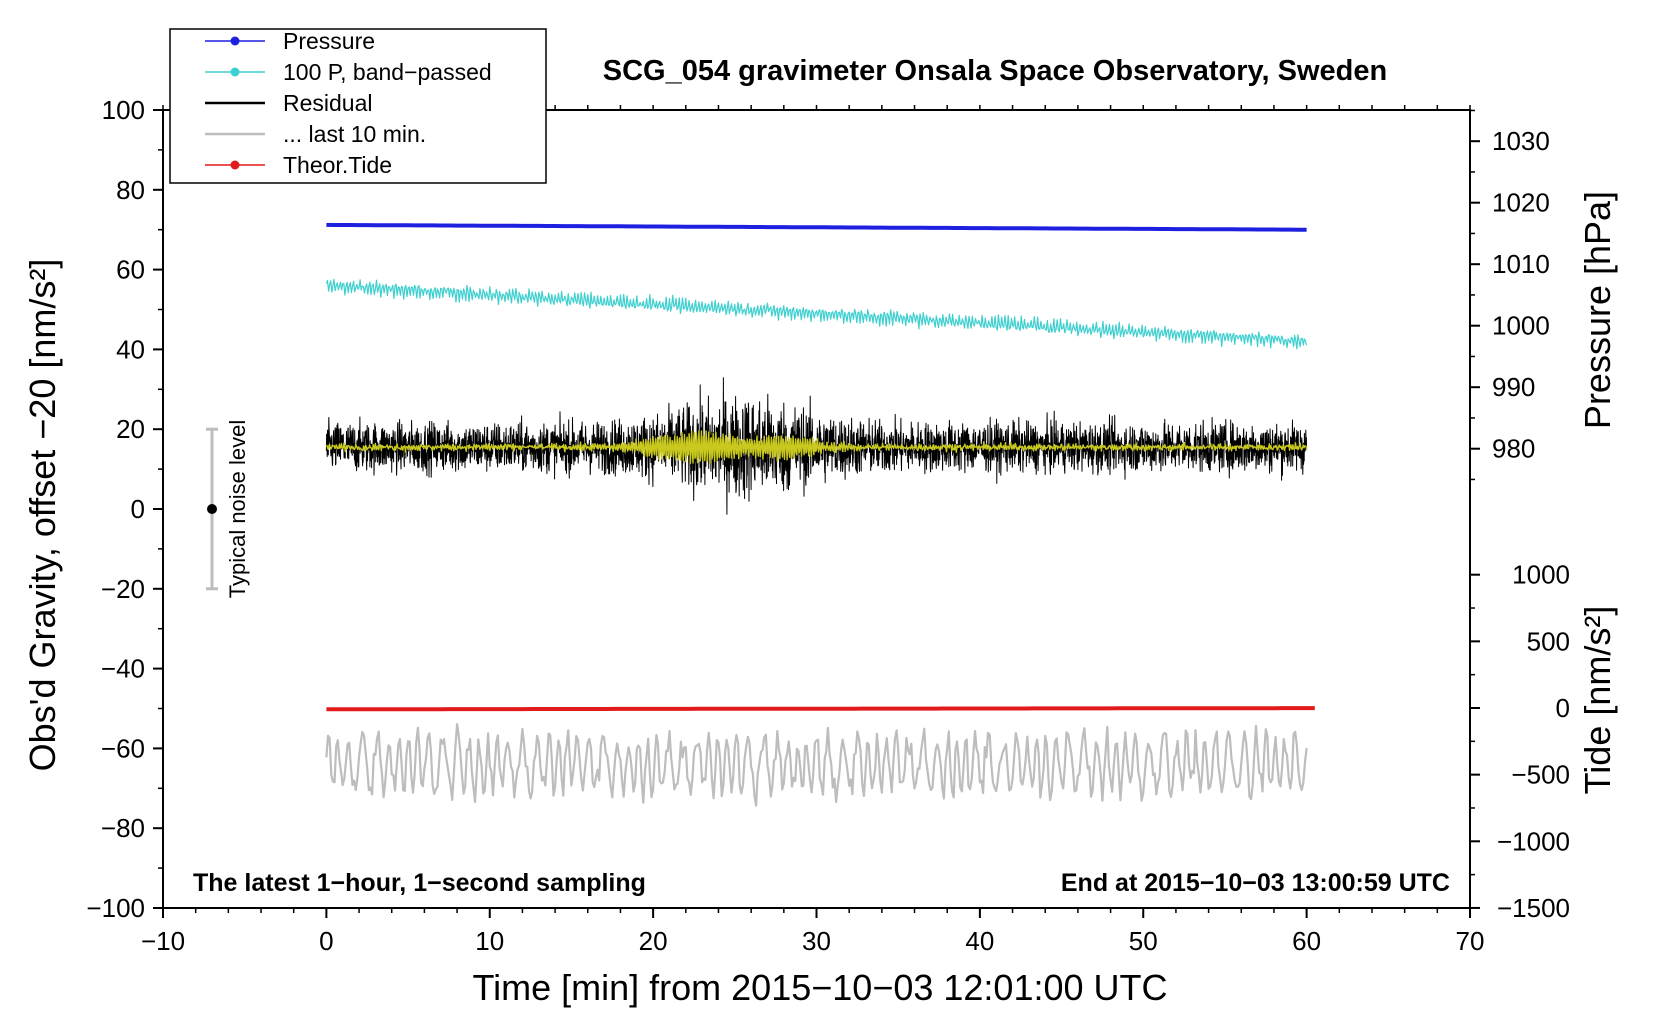 This screenshot has width=1660, height=1020. What do you see at coordinates (653, 941) in the screenshot?
I see `x-tick-label: 20` at bounding box center [653, 941].